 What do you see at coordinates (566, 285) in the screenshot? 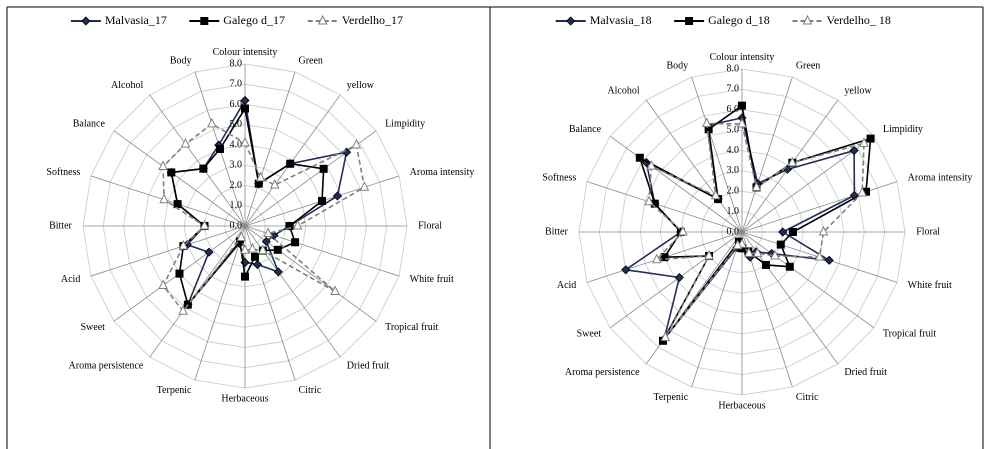
I see `axis-label: Acid` at bounding box center [566, 285].